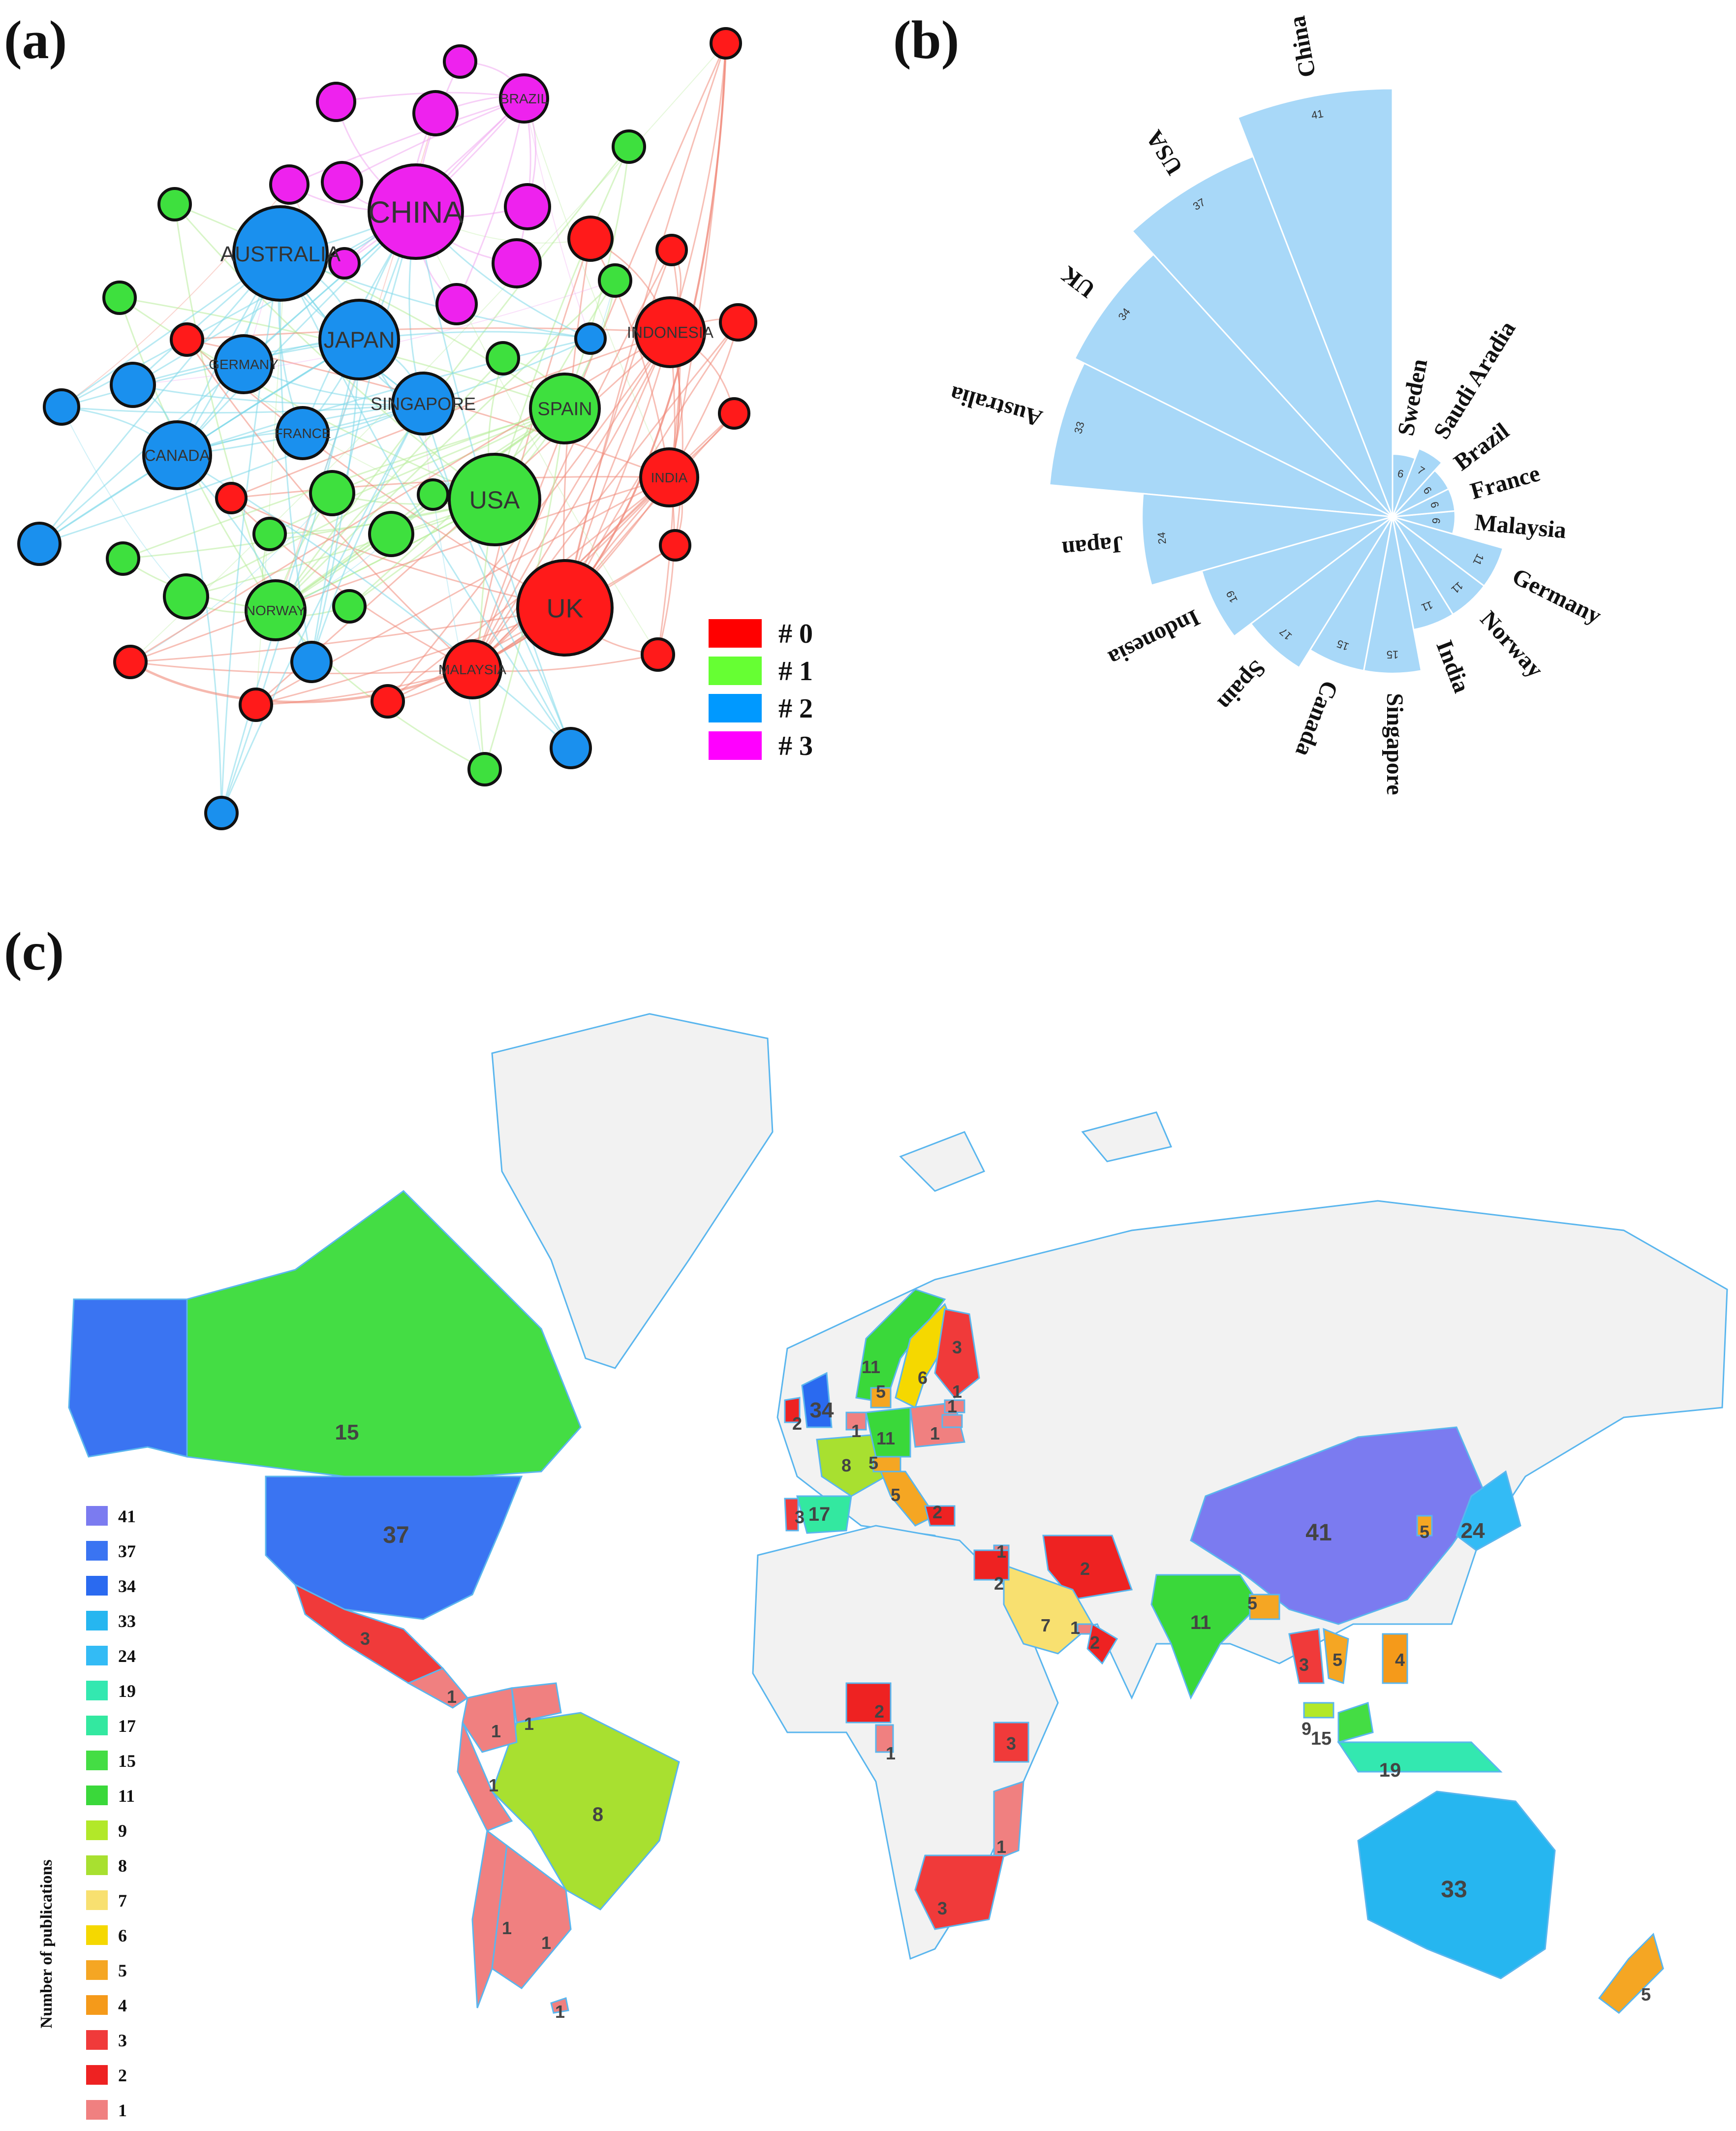 The image size is (1736, 2131). What do you see at coordinates (1400, 1660) in the screenshot?
I see `map-value-philippines: 4` at bounding box center [1400, 1660].